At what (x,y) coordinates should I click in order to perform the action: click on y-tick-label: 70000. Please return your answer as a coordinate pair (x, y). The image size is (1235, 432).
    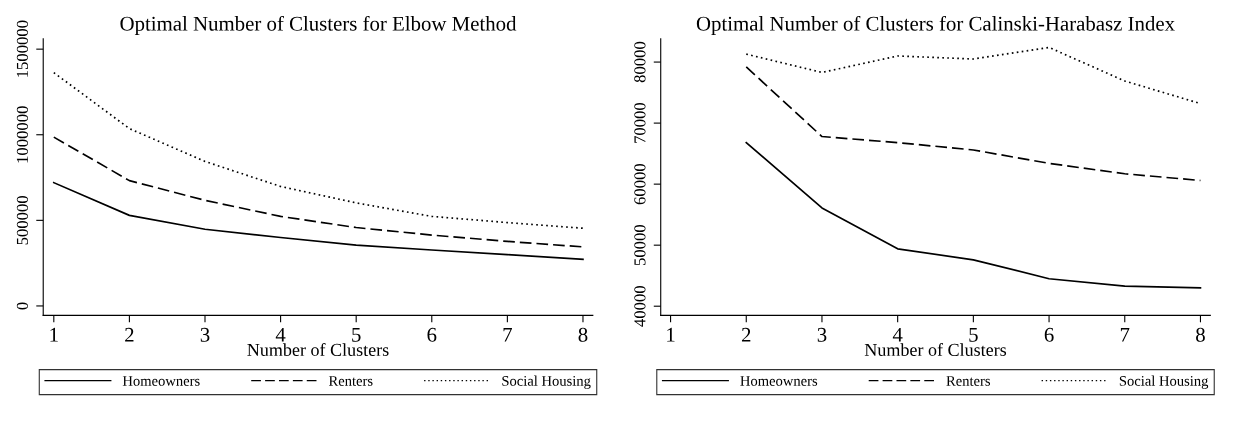
    Looking at the image, I should click on (640, 122).